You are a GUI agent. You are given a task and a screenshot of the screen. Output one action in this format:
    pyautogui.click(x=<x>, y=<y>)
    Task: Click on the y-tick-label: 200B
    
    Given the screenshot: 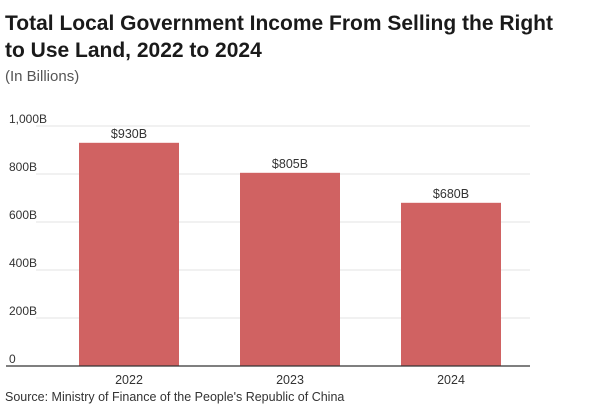 What is the action you would take?
    pyautogui.click(x=23, y=311)
    